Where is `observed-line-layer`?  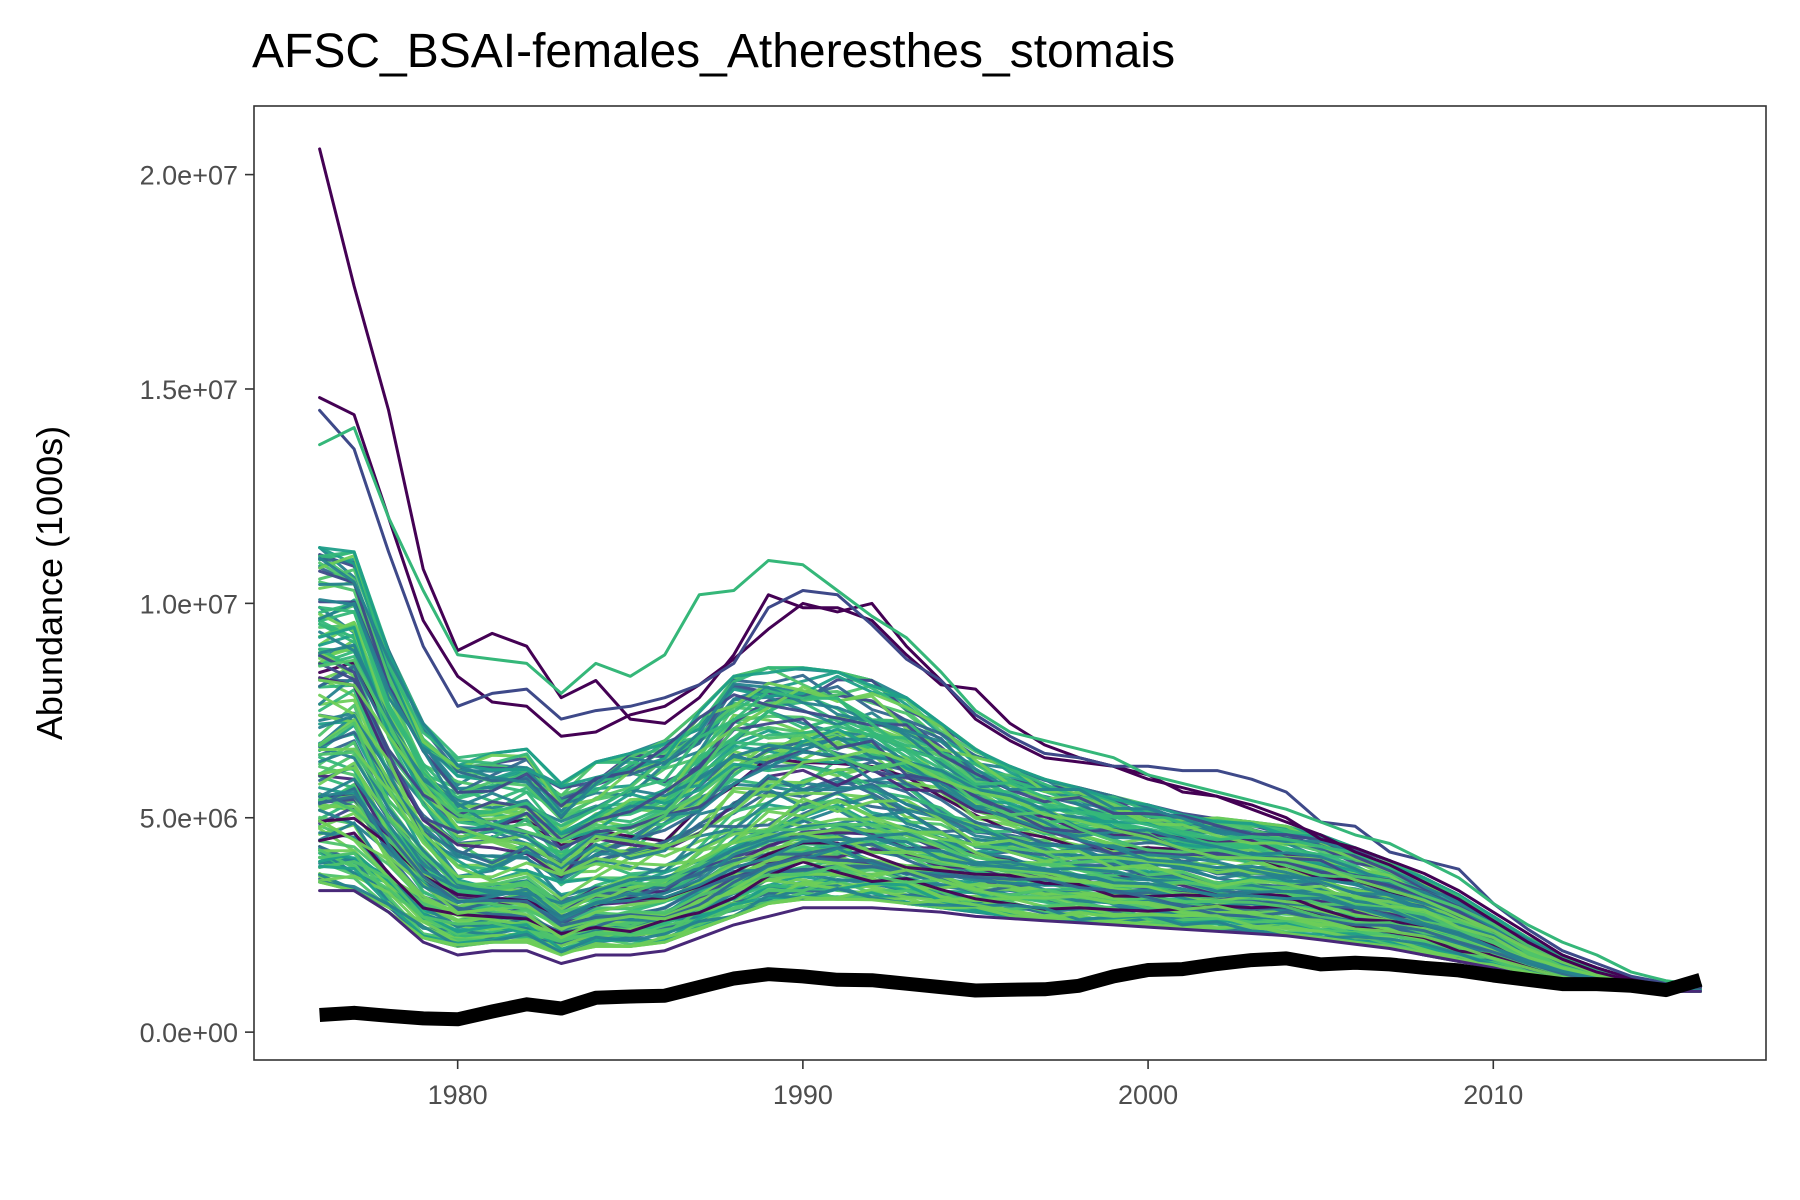
observed-line-layer is located at coordinates (1011, 989).